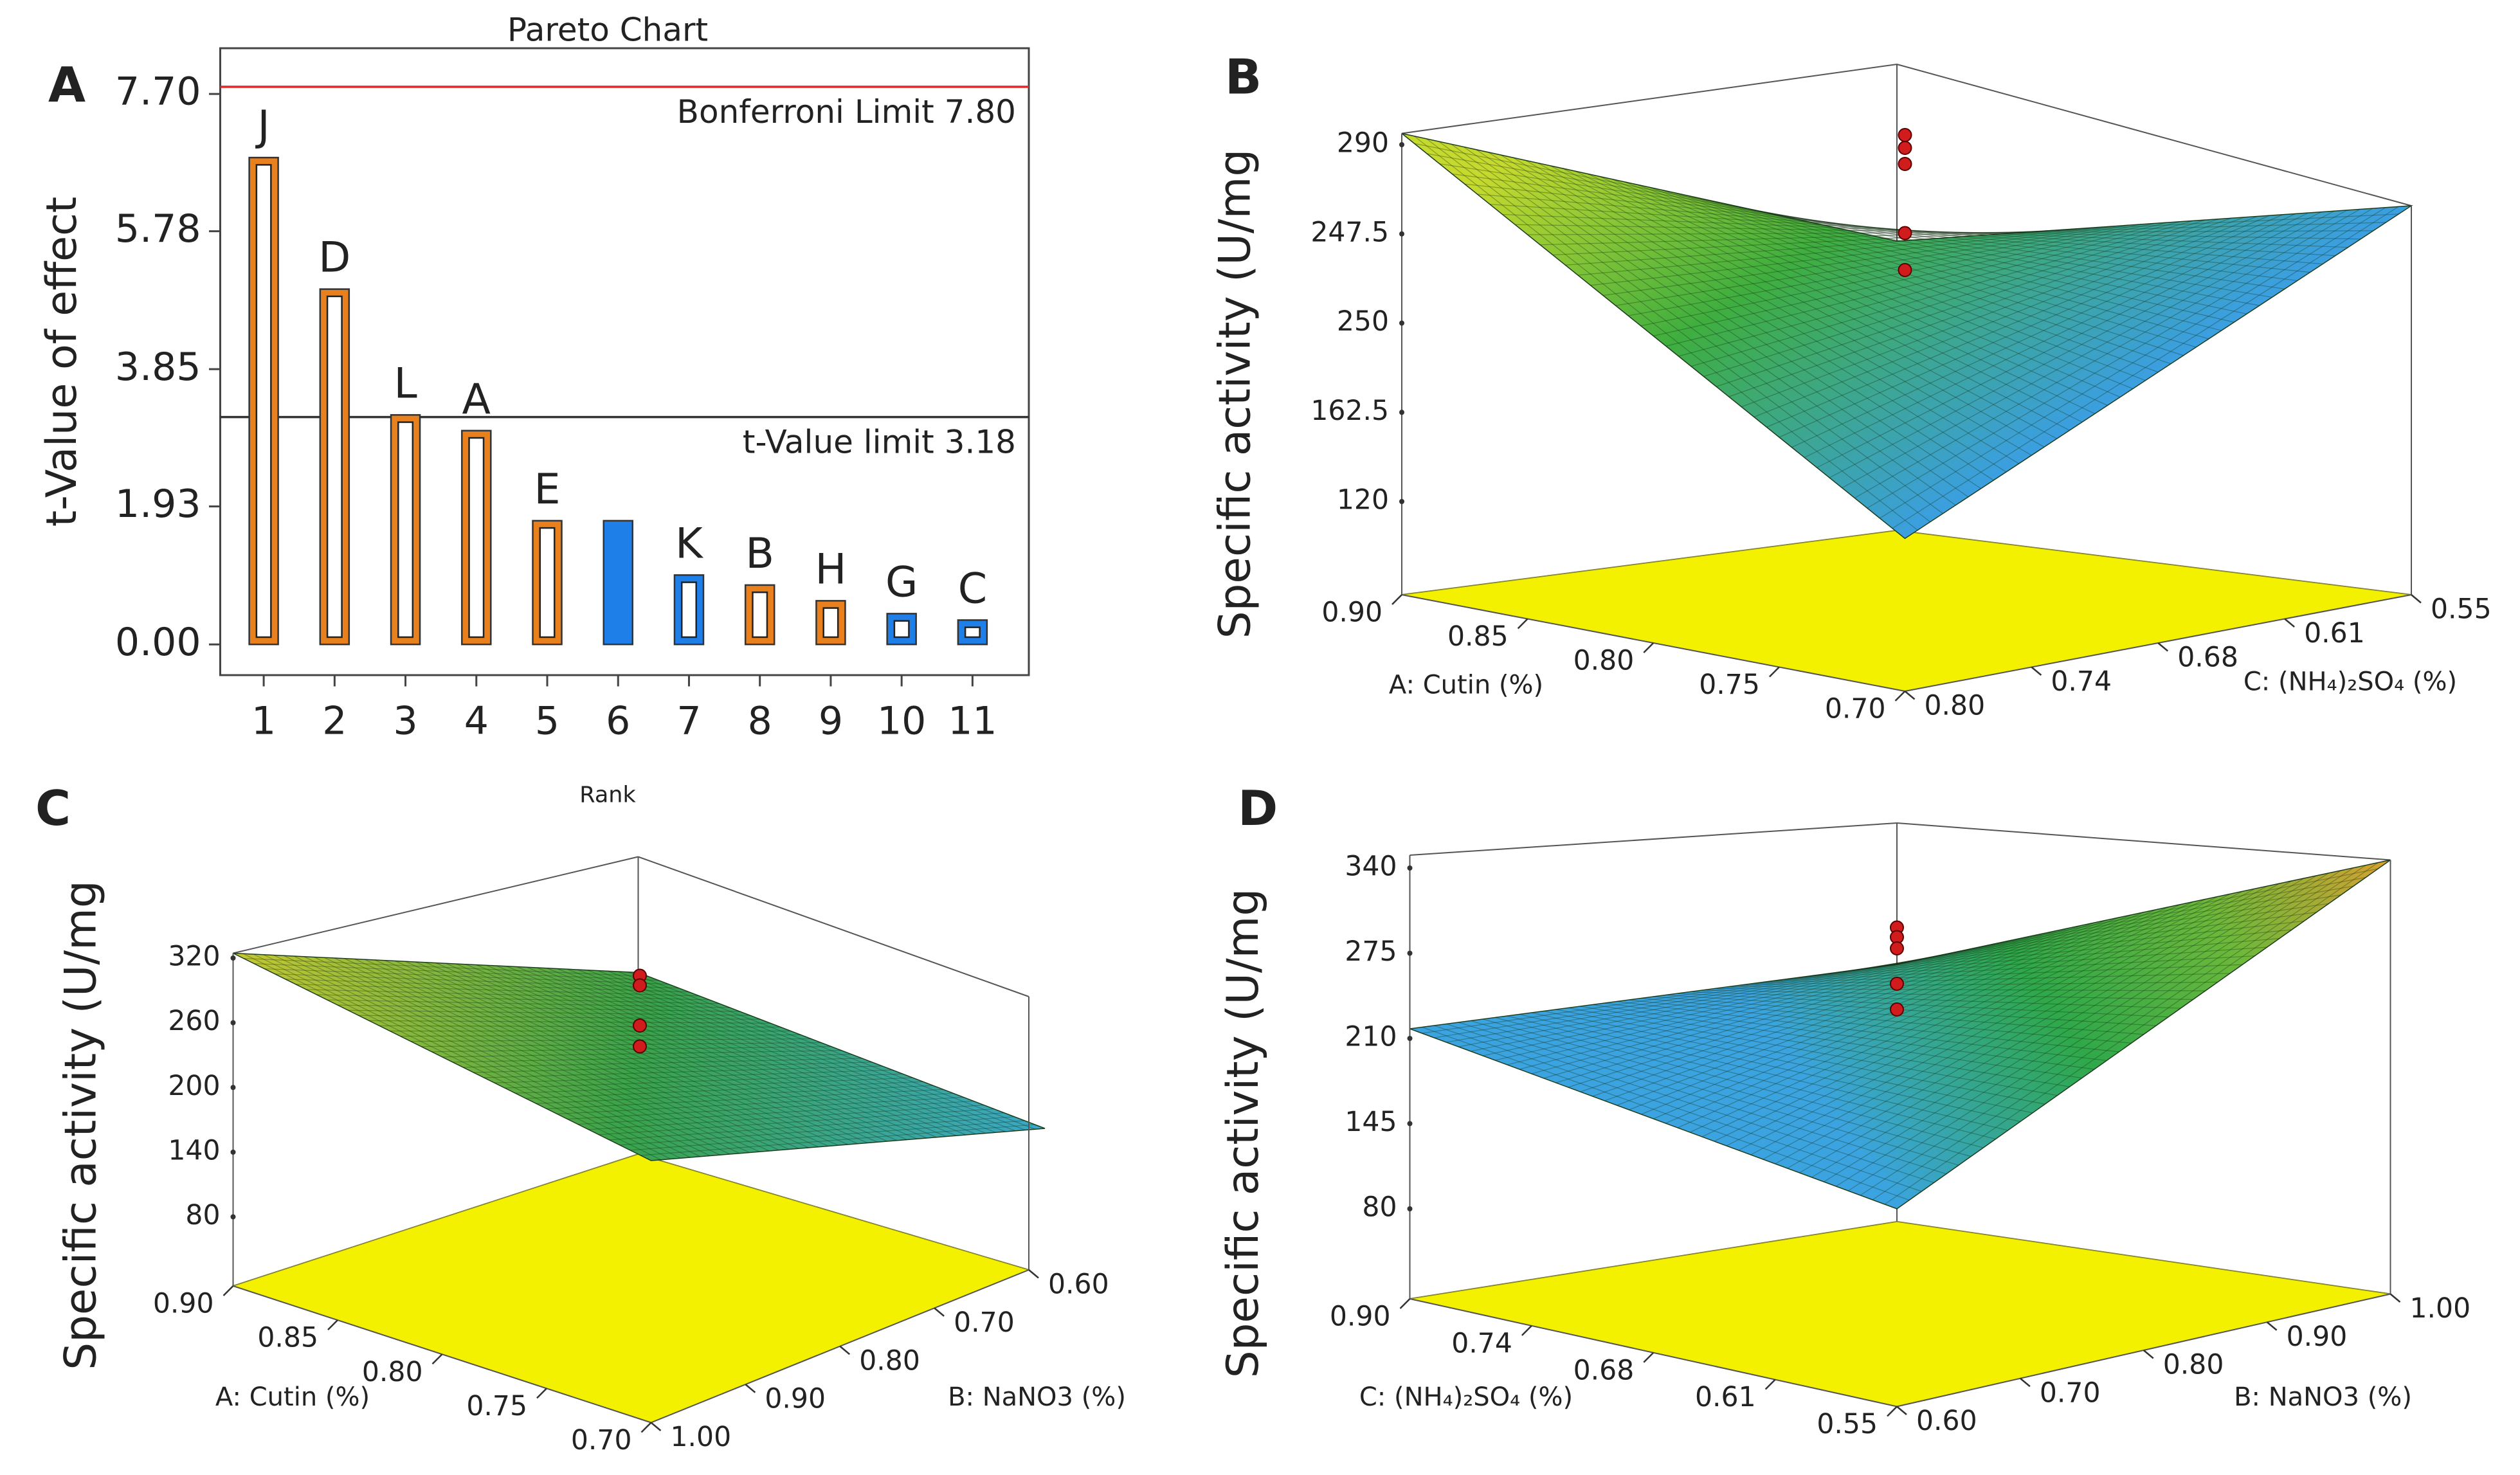  What do you see at coordinates (1901, 1314) in the screenshot?
I see `floor-contour` at bounding box center [1901, 1314].